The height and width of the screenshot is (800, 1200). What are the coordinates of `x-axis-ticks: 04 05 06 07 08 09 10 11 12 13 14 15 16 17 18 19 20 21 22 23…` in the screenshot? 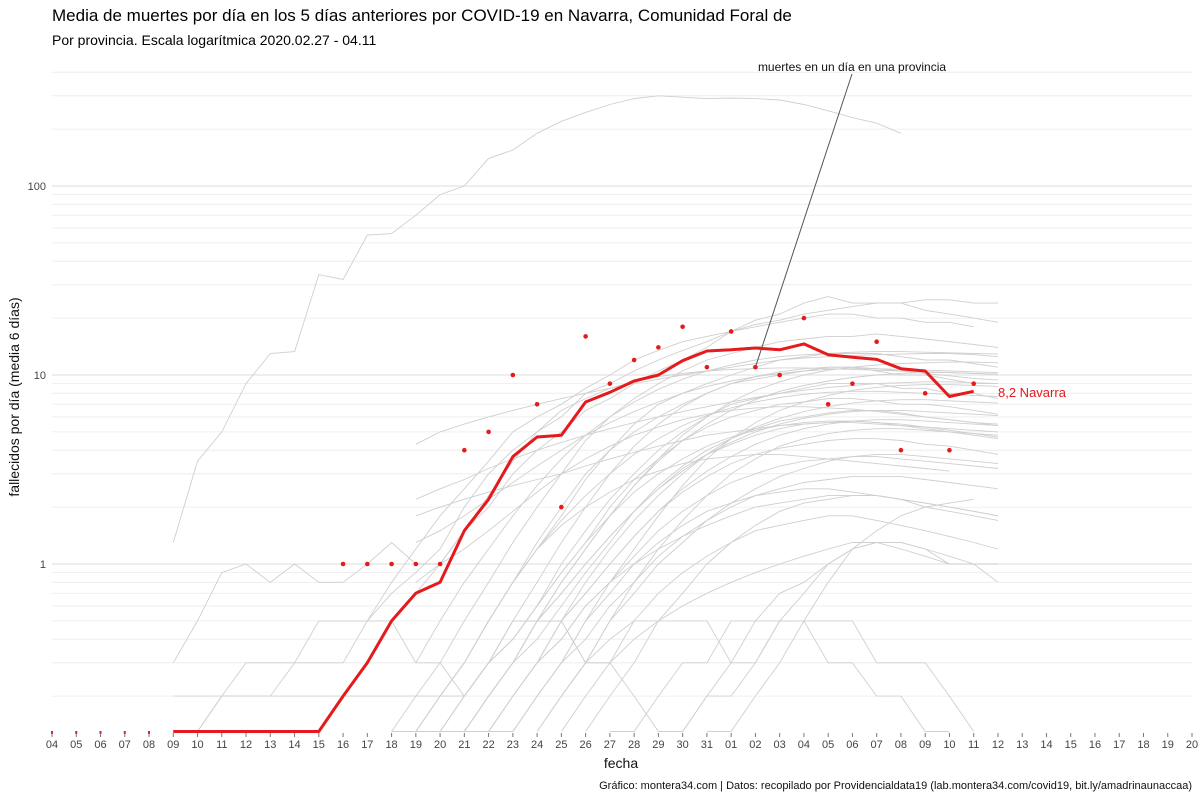 It's located at (622, 742).